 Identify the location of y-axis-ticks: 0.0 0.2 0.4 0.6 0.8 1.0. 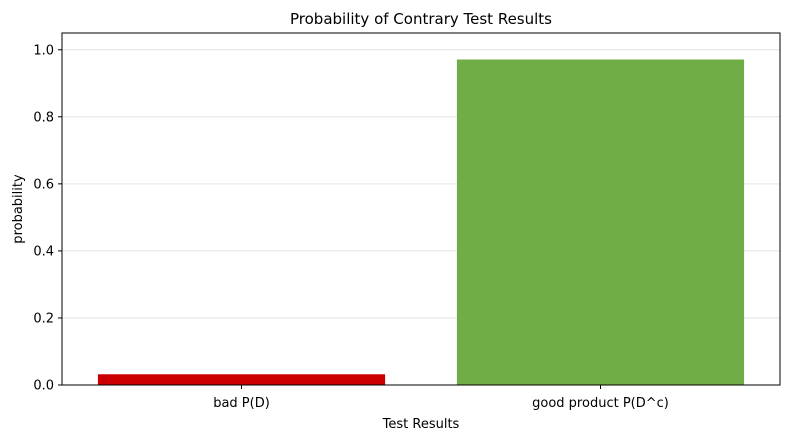
(47, 218).